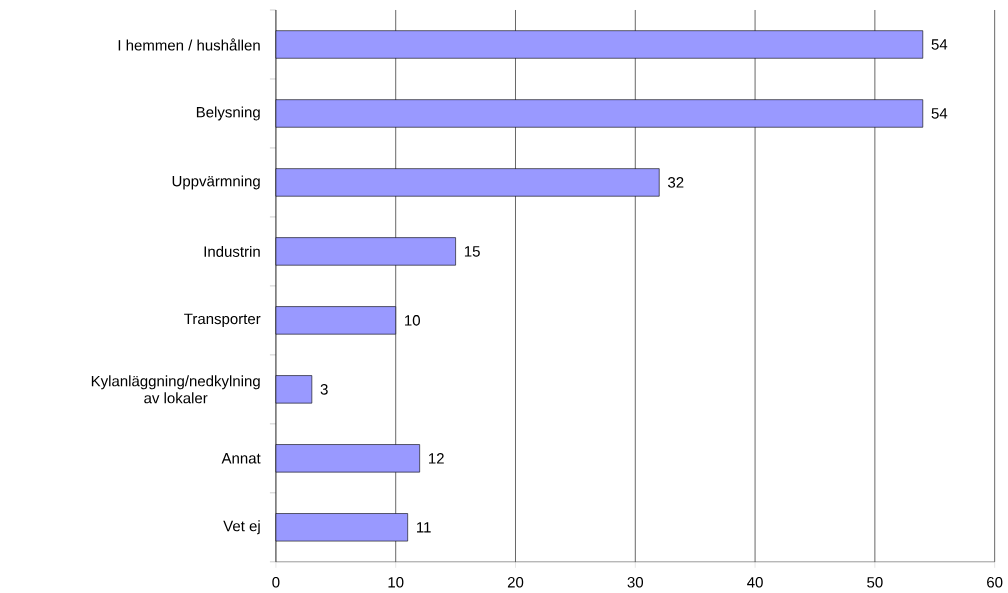  I want to click on y-tick-label: Uppvärmning, so click(216, 182).